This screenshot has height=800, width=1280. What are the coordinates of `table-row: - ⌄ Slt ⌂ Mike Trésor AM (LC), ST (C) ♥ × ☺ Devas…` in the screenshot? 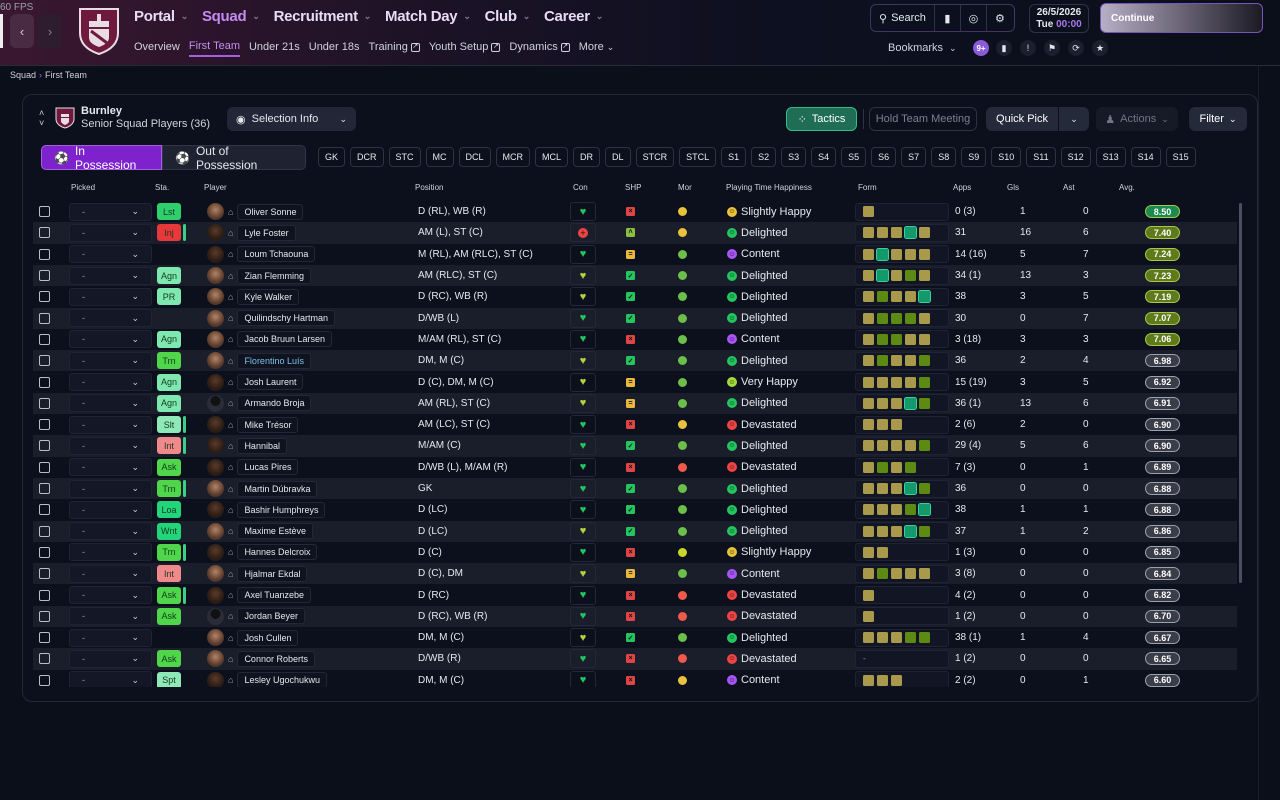 It's located at (635, 424).